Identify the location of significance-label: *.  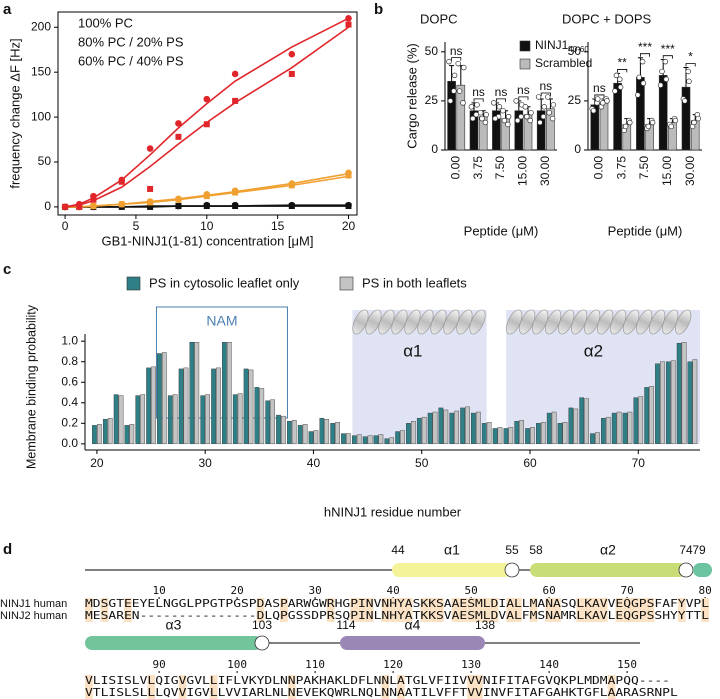
(690, 57).